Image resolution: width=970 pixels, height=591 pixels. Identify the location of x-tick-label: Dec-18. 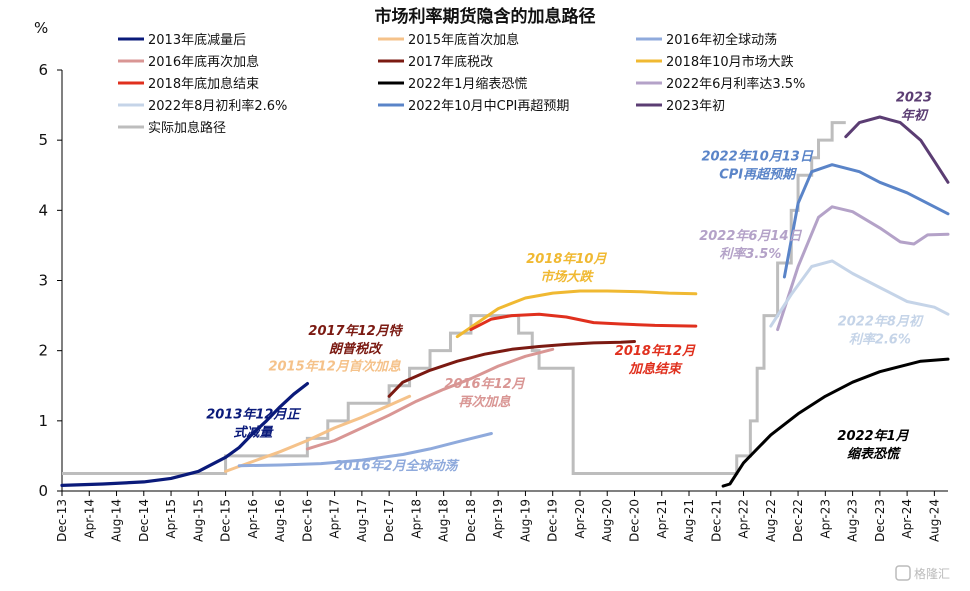
(471, 520).